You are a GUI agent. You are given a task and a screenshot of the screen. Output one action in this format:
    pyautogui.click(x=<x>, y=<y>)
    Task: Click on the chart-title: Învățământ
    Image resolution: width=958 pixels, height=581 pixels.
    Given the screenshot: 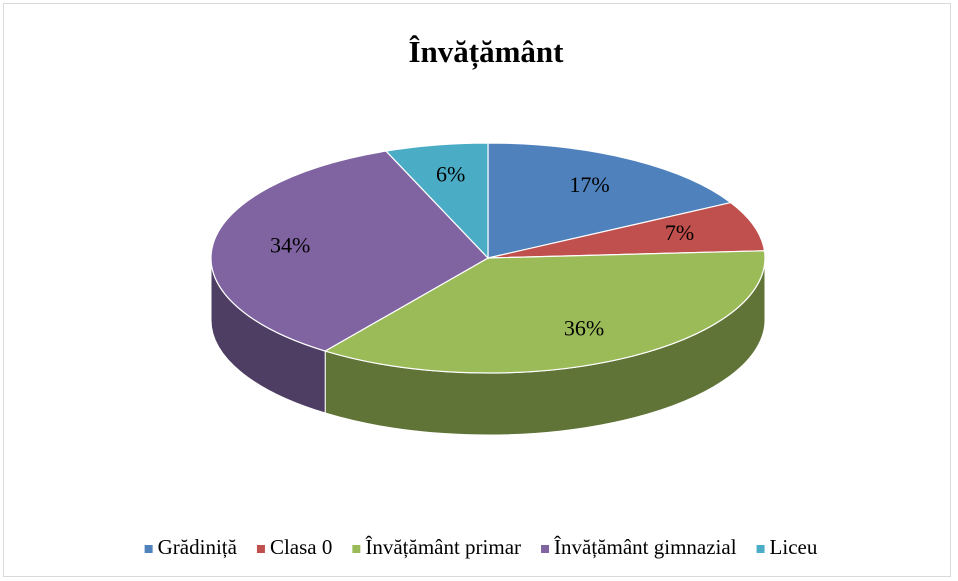 What is the action you would take?
    pyautogui.click(x=486, y=52)
    